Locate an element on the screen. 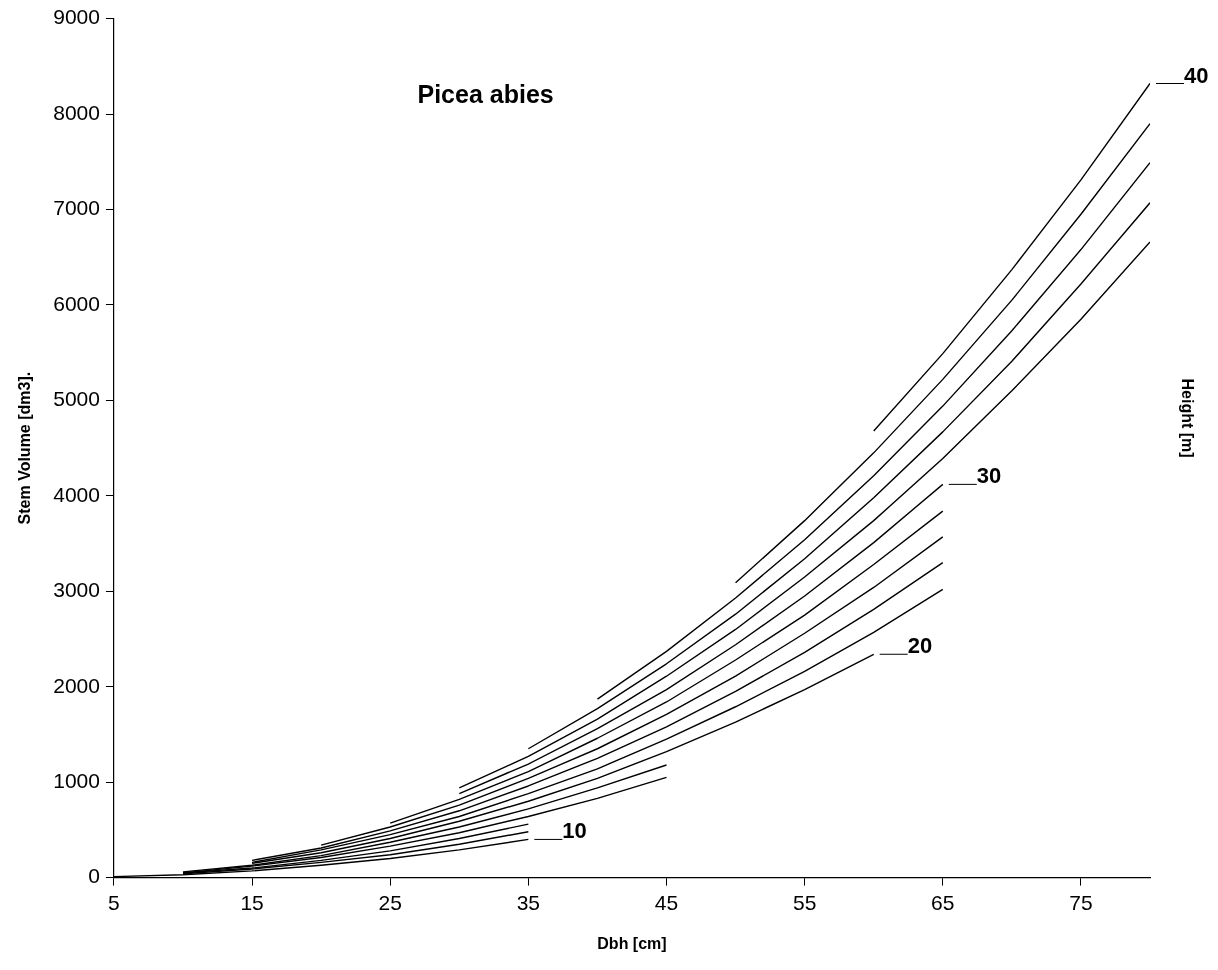  x-tick-label: 55 is located at coordinates (804, 902).